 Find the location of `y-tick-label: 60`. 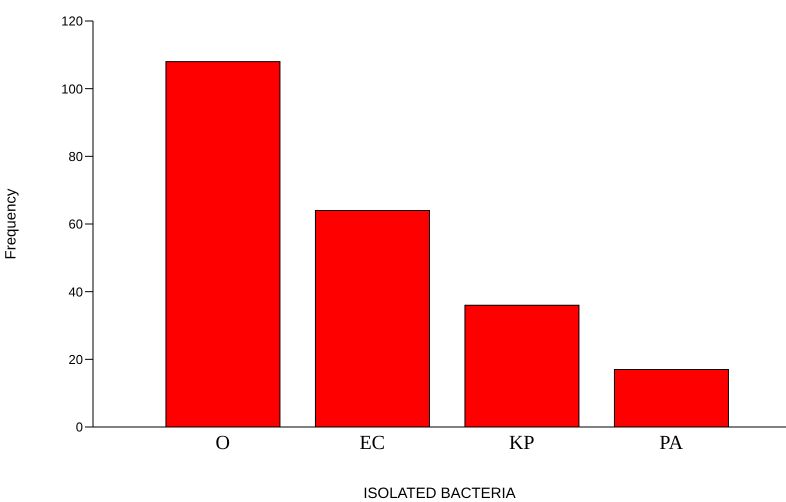

y-tick-label: 60 is located at coordinates (75, 224).